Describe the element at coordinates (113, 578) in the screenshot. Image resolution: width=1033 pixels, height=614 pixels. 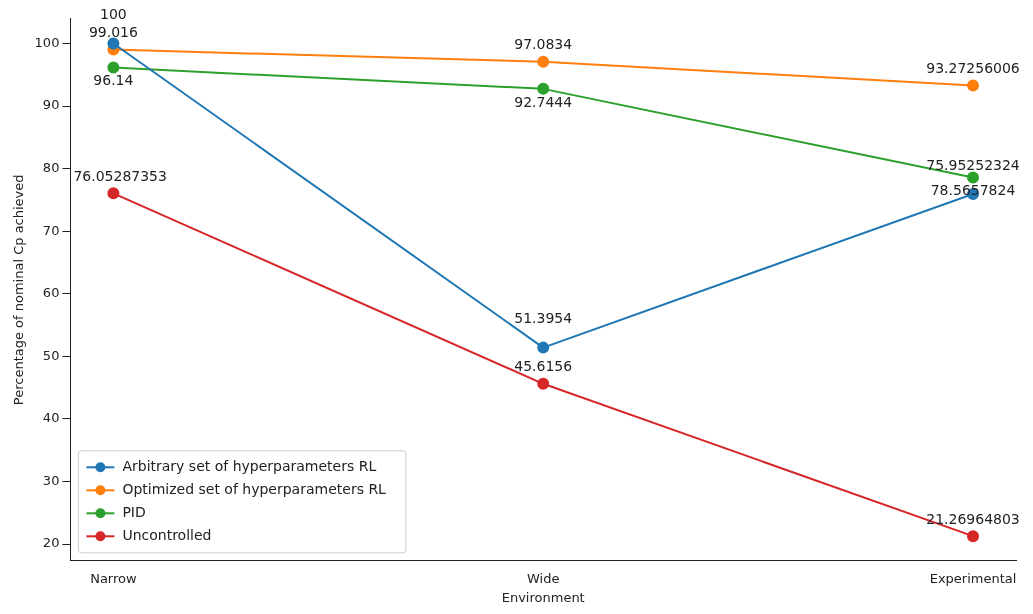
I see `x-tick-label: Narrow` at that location.